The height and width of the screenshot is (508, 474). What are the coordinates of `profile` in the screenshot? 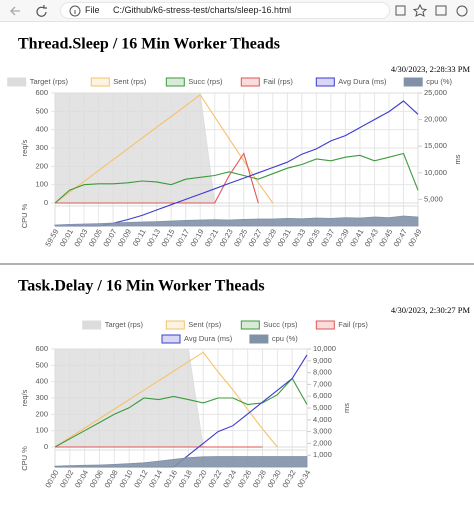 It's located at (462, 11).